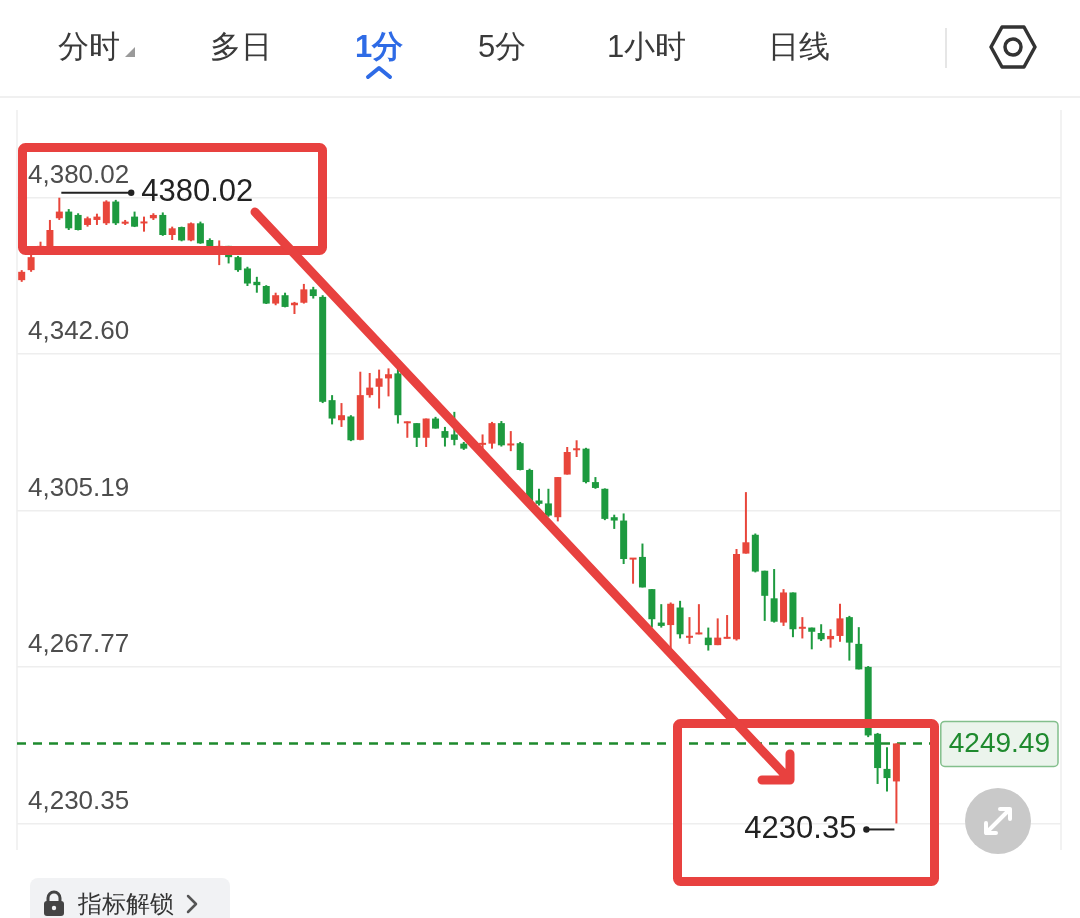 The width and height of the screenshot is (1080, 918). I want to click on button: 指标解锁, so click(130, 898).